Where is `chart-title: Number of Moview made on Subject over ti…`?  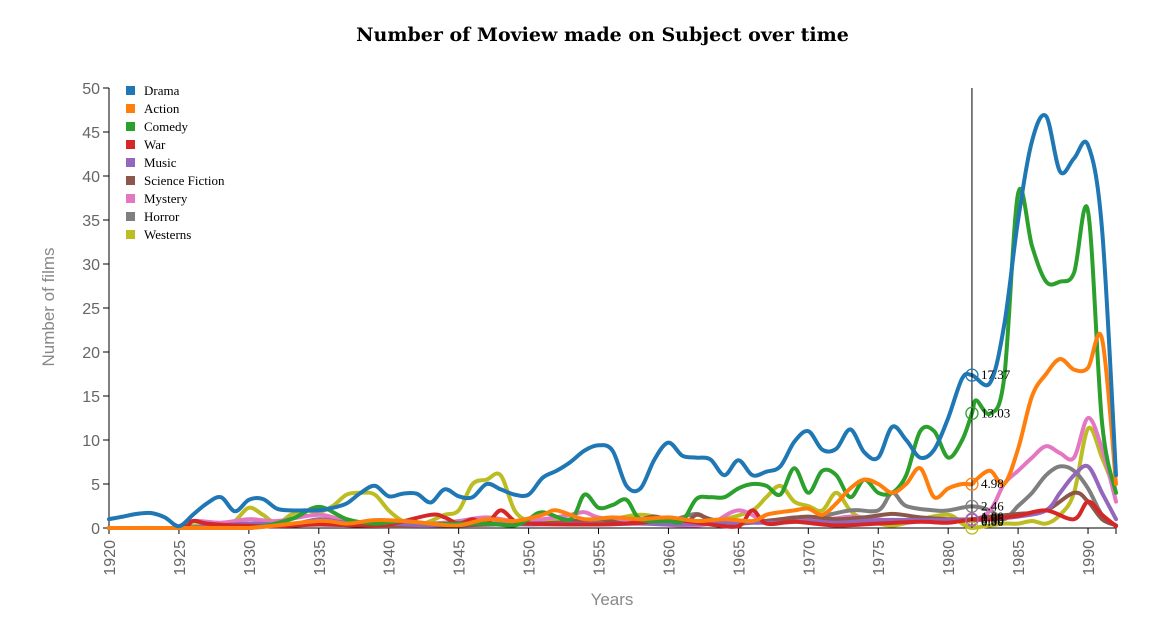
chart-title: Number of Moview made on Subject over ti… is located at coordinates (602, 35).